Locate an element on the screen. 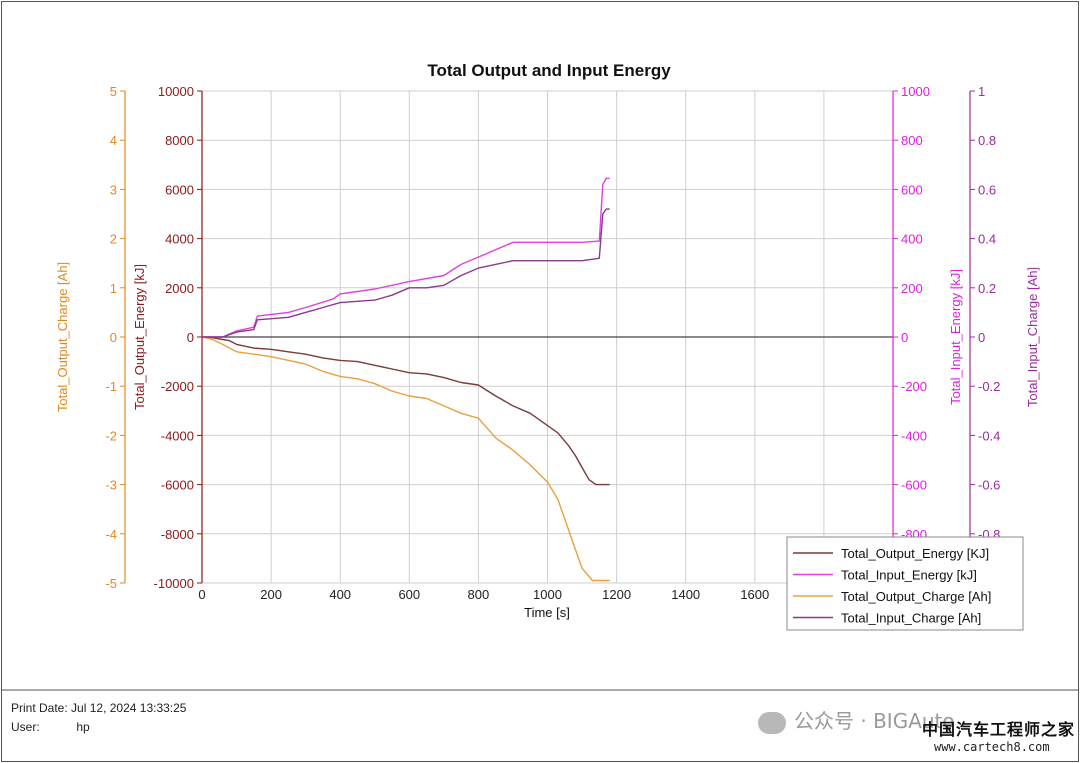 The image size is (1080, 763). y-tick-label-output_charge: -4 is located at coordinates (111, 534).